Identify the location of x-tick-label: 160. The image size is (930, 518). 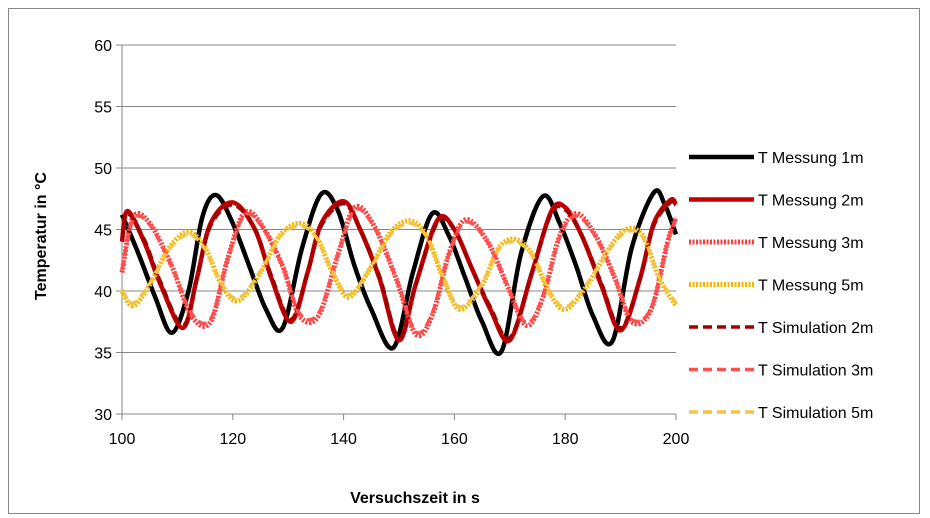
(454, 439).